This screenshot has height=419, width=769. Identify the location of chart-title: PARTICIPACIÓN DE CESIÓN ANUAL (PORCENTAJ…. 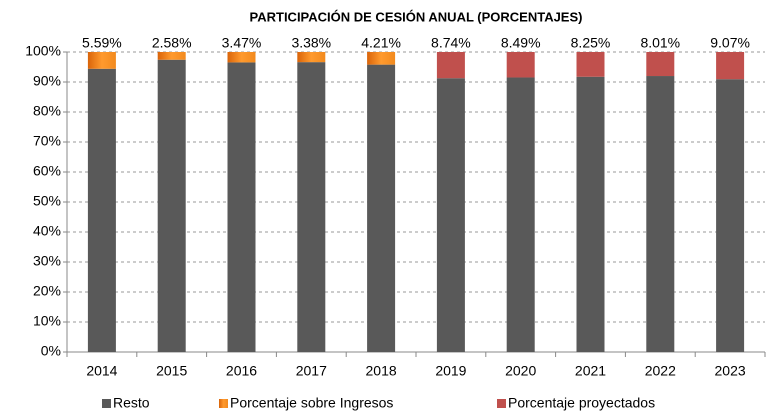
(416, 16).